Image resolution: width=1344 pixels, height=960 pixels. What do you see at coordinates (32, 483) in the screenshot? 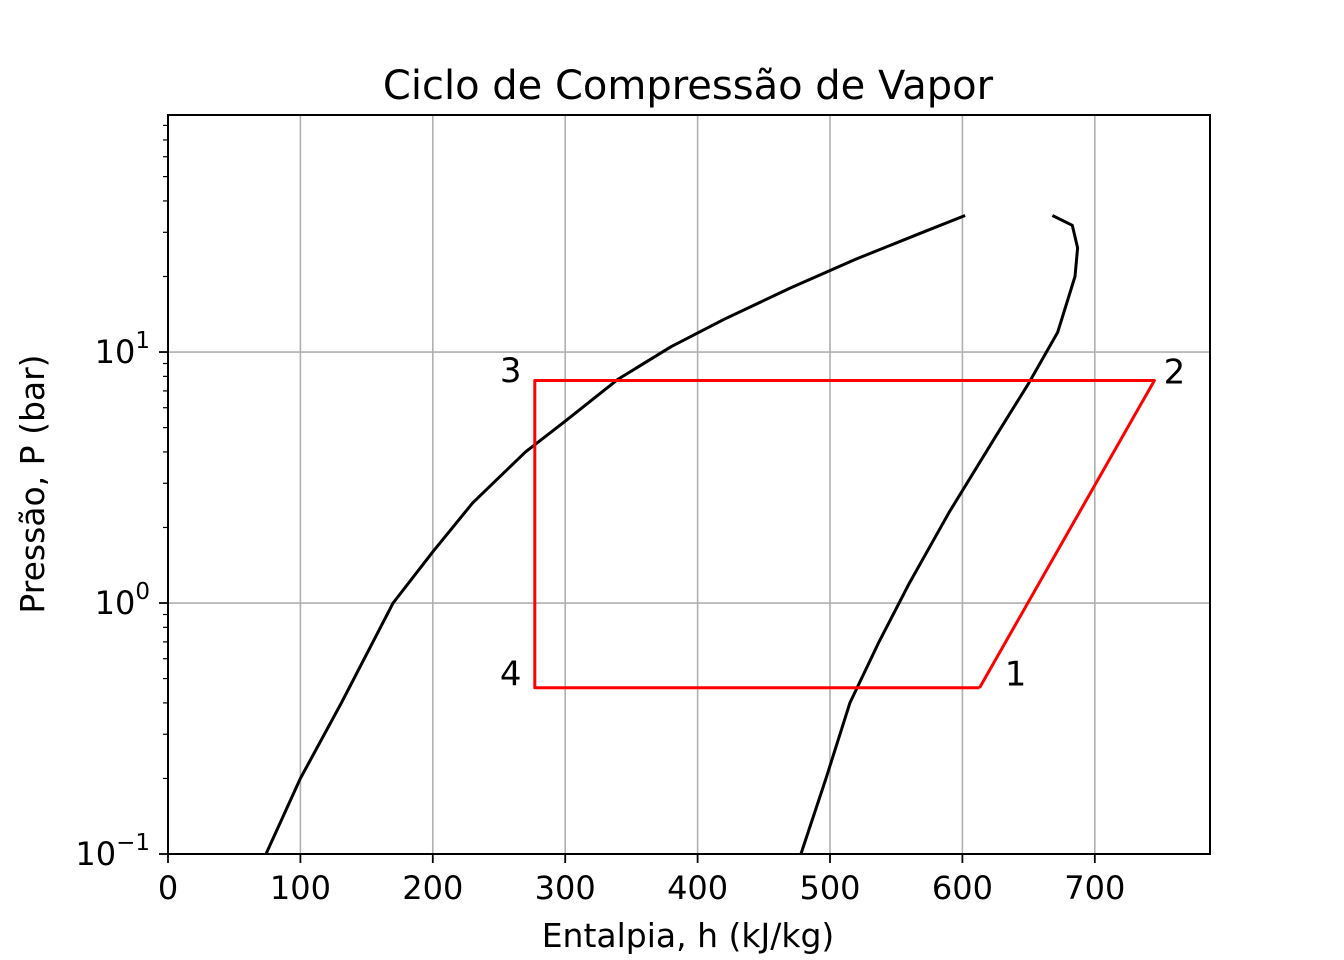
I see `y-axis-label: Pressão, P (bar)` at bounding box center [32, 483].